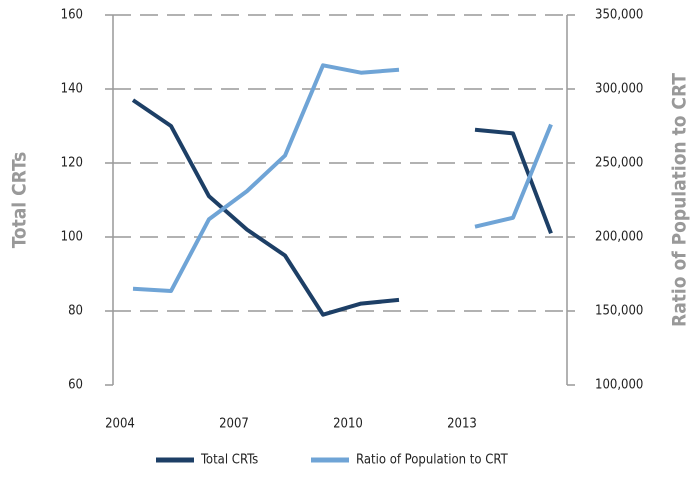  Describe the element at coordinates (229, 460) in the screenshot. I see `legend-label: Total CRTs` at that location.